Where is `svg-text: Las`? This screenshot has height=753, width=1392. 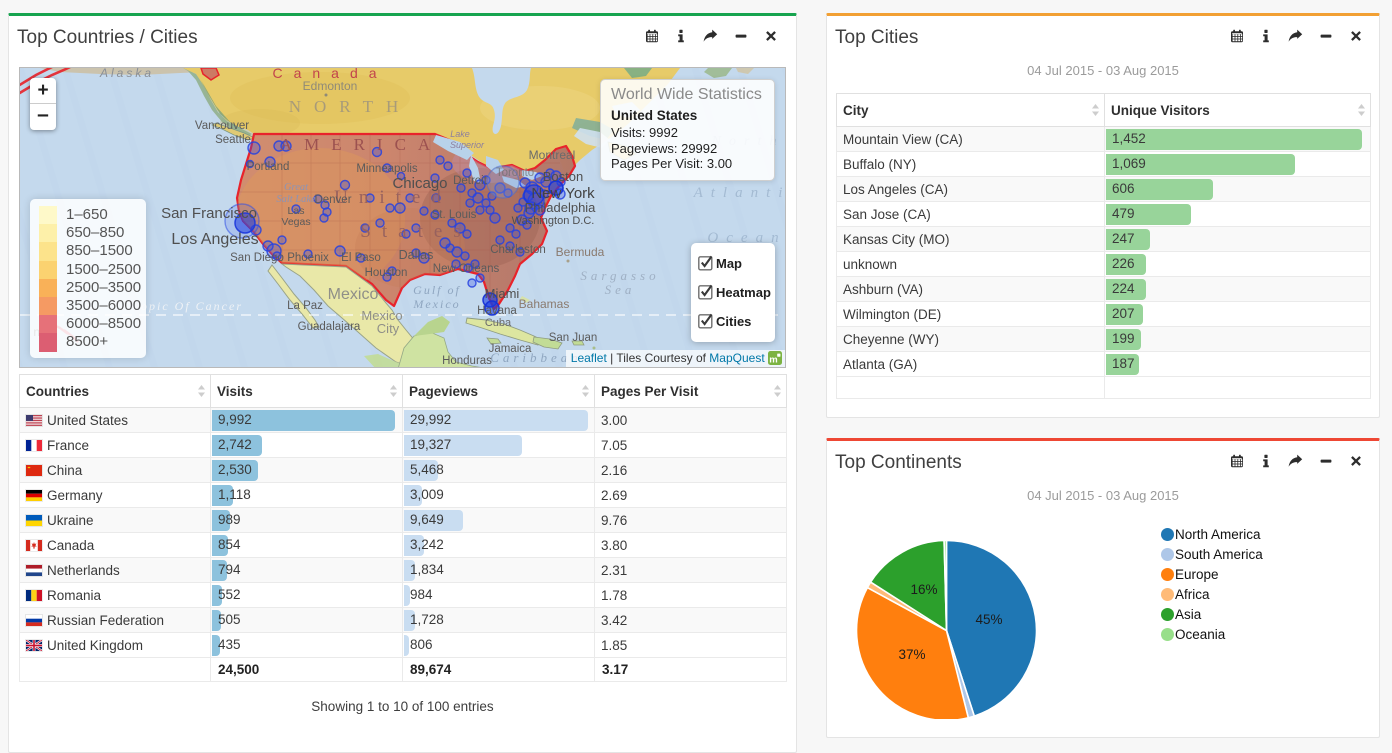
svg-text: Las is located at coordinates (296, 211).